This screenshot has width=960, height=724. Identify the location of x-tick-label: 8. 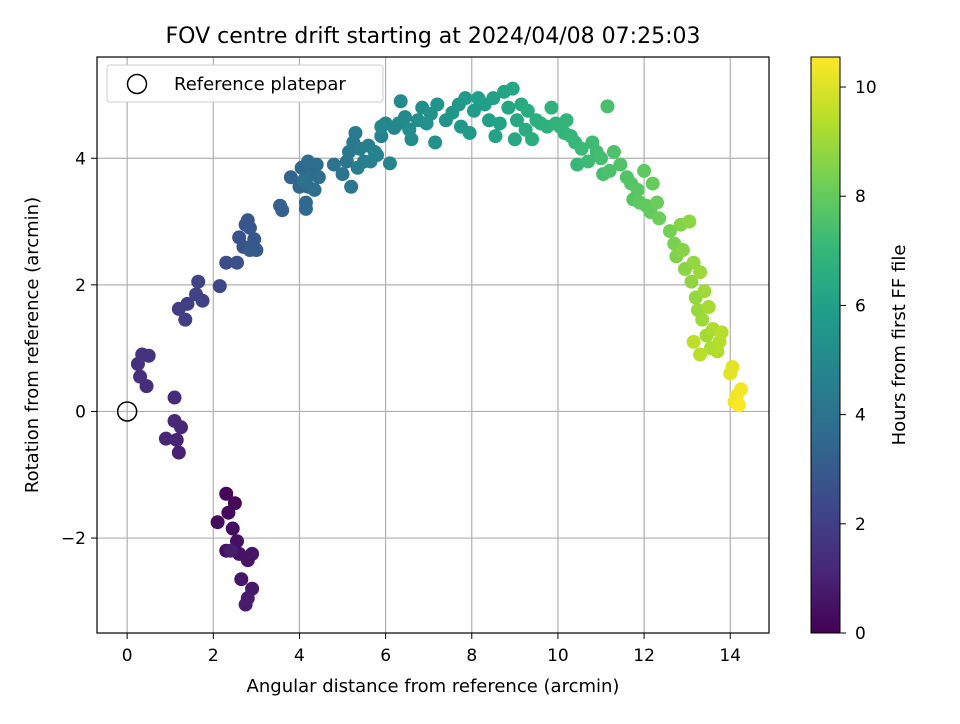
(471, 656).